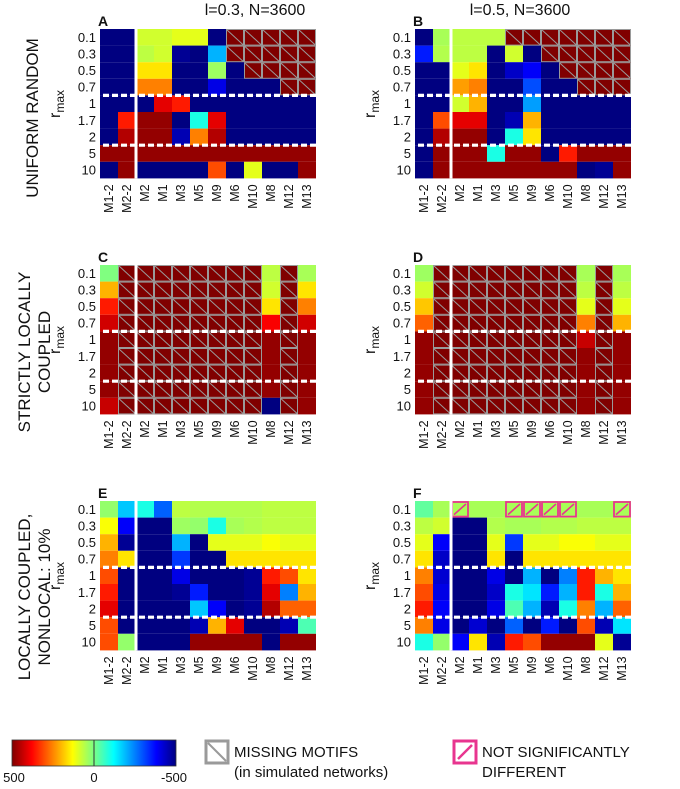 This screenshot has width=680, height=789. Describe the element at coordinates (407, 575) in the screenshot. I see `y-tick-label: 1` at that location.